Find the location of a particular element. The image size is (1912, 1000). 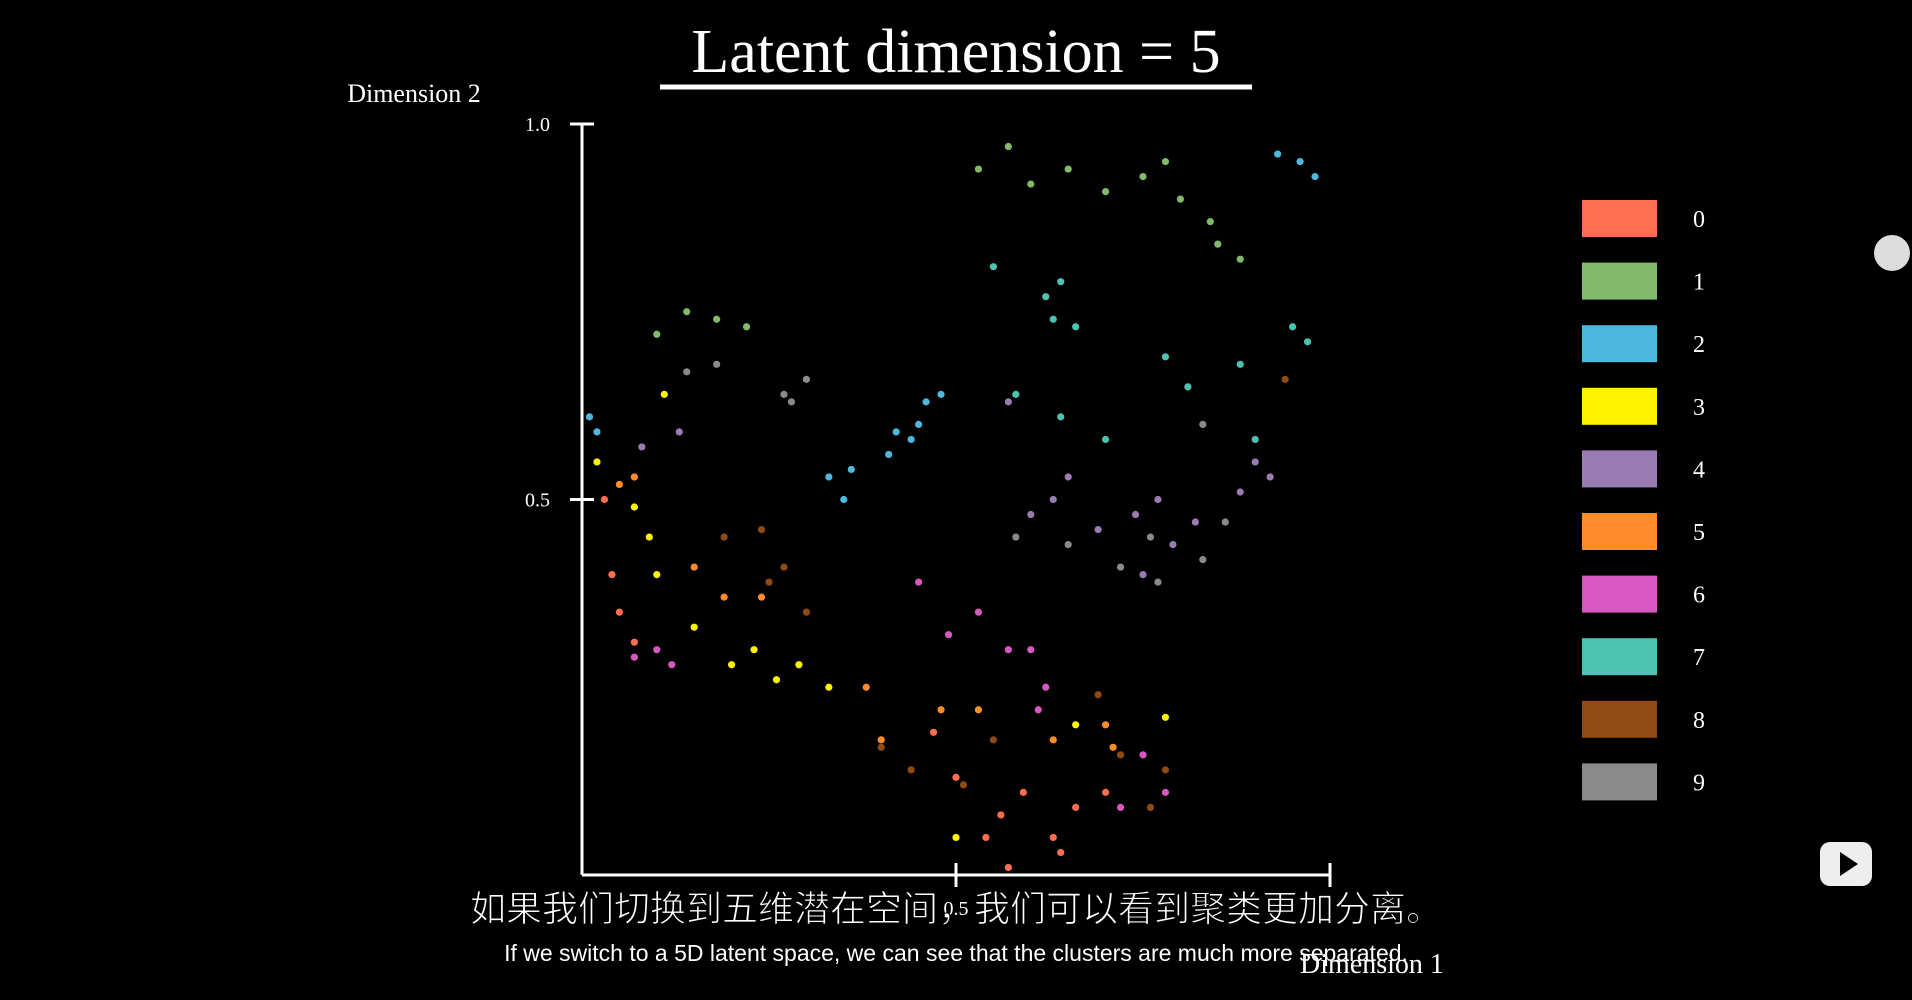

legend-label: 0 is located at coordinates (1699, 220).